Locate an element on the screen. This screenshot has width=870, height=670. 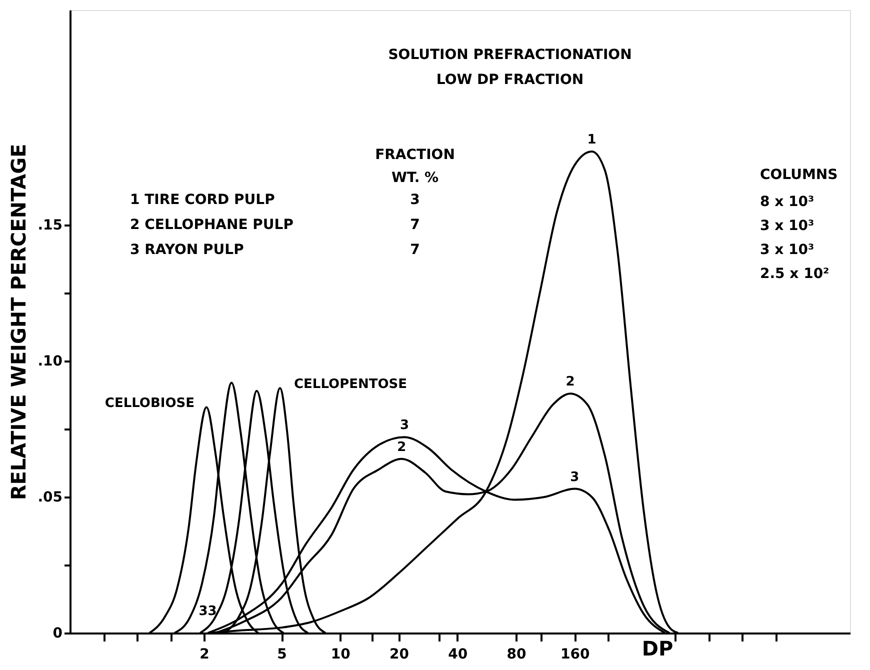
y-tick-label: .15 is located at coordinates (50, 225).